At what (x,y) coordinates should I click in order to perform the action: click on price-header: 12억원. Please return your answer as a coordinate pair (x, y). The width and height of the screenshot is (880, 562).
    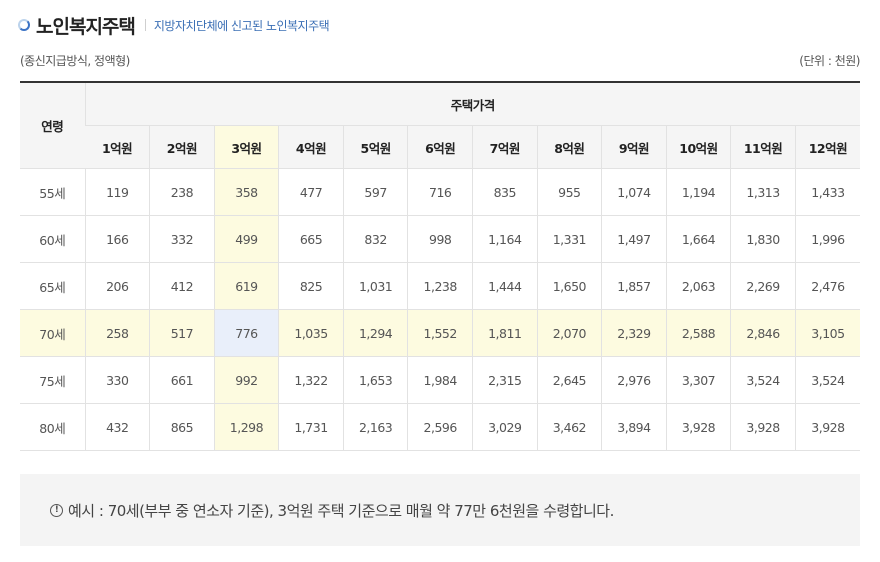
    Looking at the image, I should click on (827, 147).